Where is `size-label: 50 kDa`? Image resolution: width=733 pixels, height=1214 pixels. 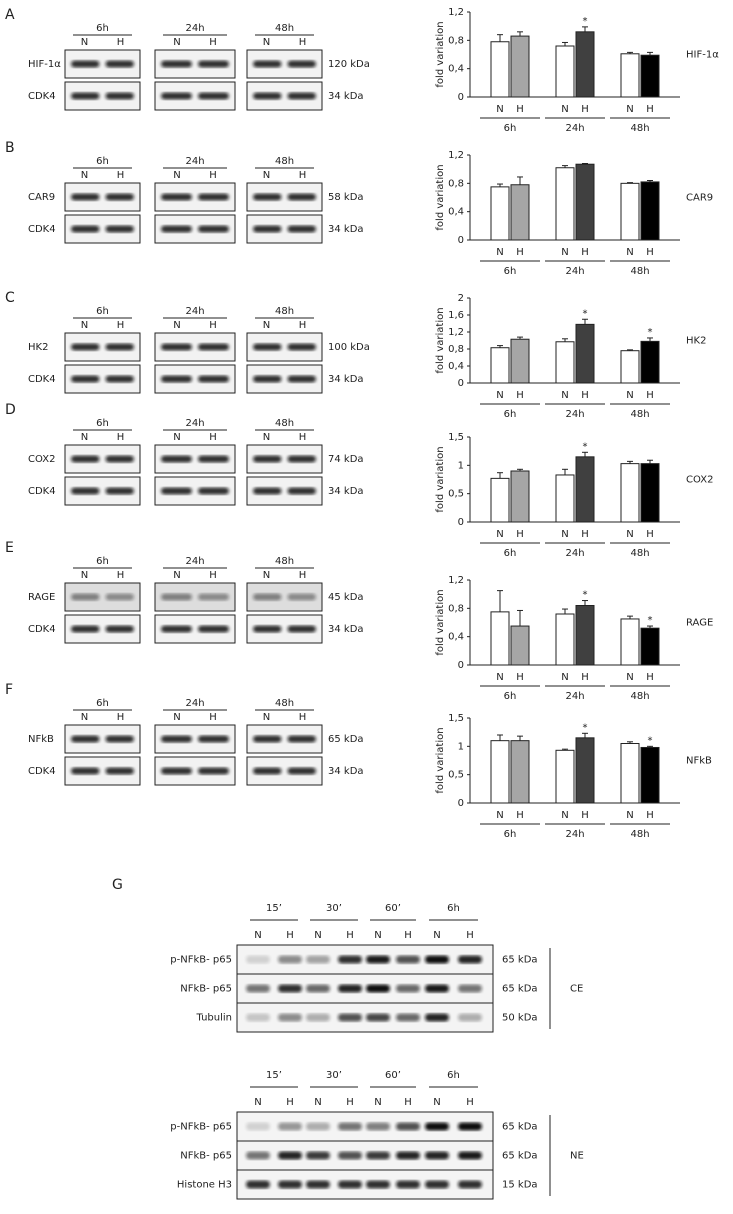 size-label: 50 kDa is located at coordinates (520, 1018).